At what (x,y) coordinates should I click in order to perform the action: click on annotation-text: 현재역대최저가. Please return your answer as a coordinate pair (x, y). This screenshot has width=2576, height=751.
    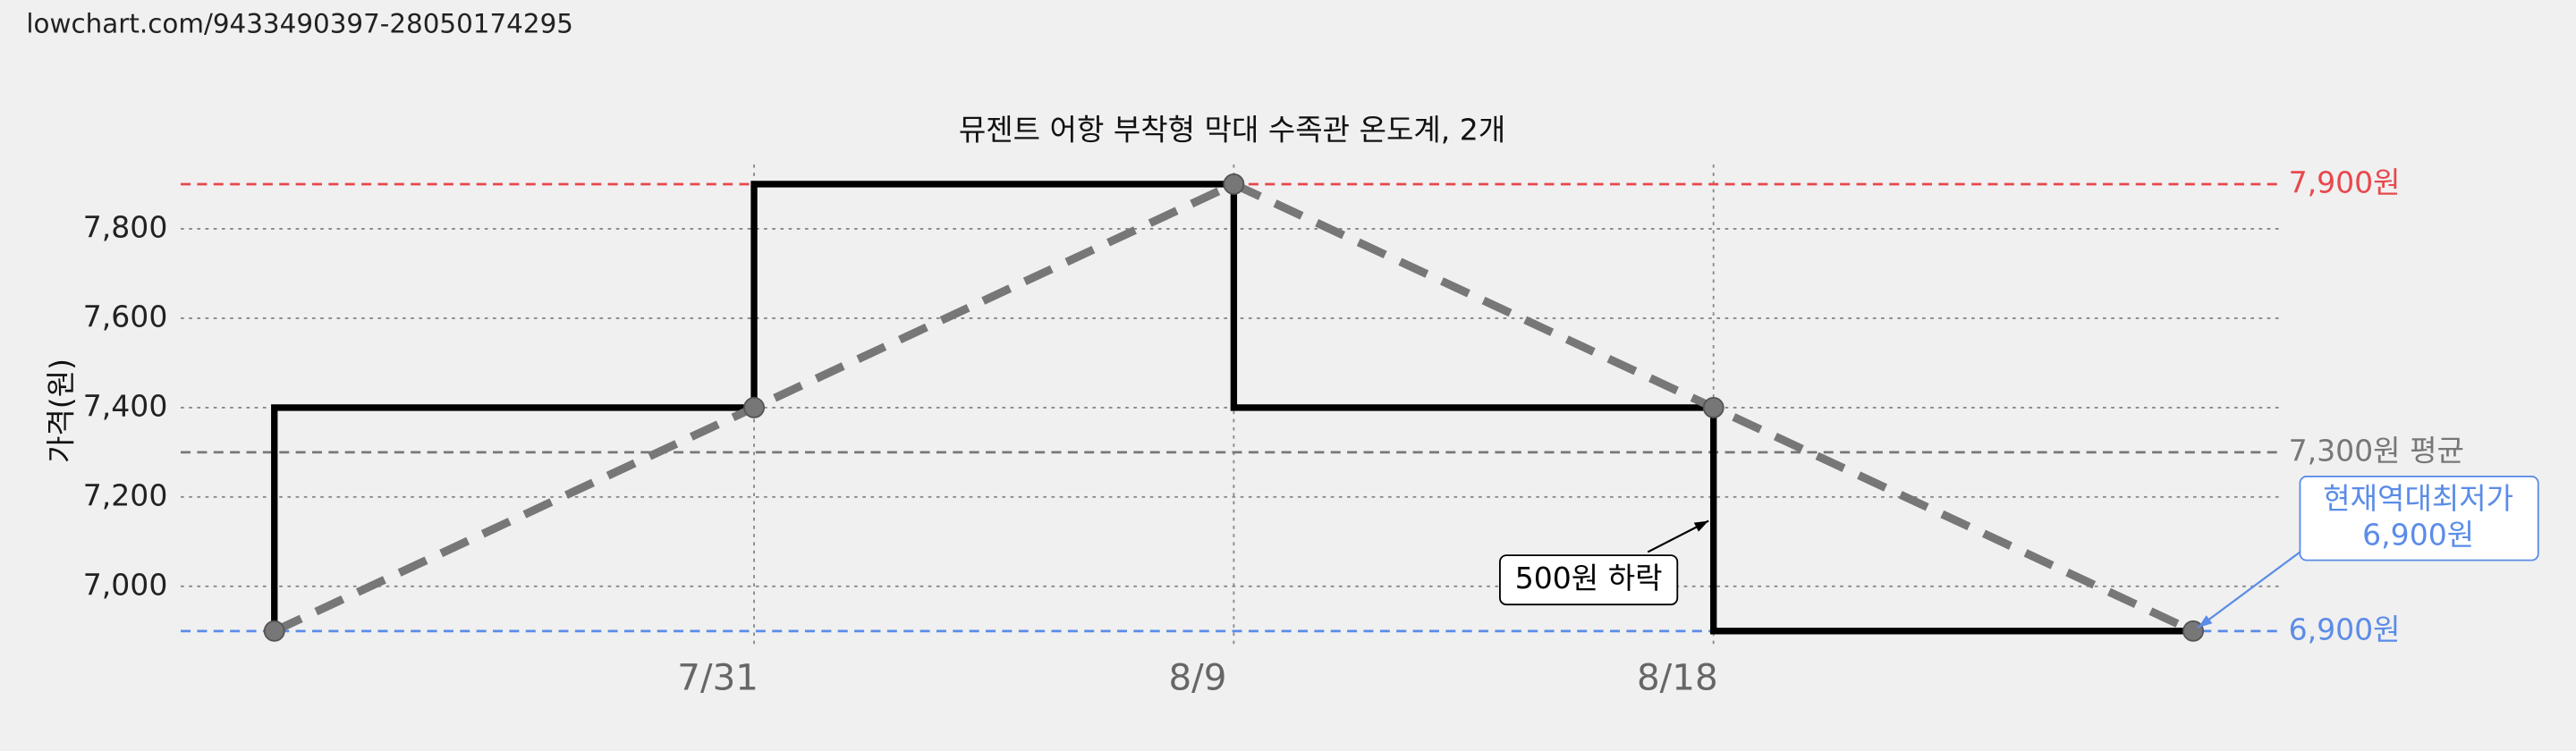
    Looking at the image, I should click on (2418, 499).